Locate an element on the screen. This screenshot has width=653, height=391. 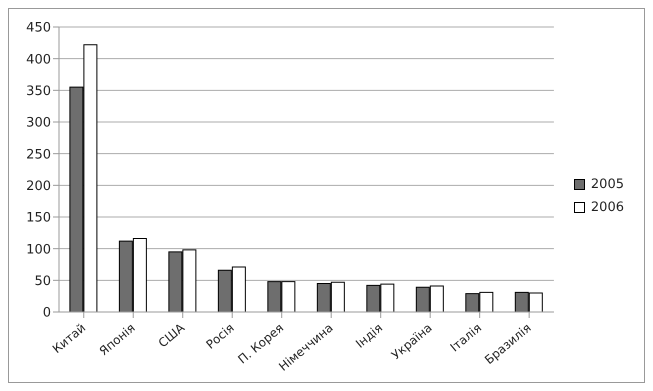
y-tick-label: 100 is located at coordinates (38, 250).